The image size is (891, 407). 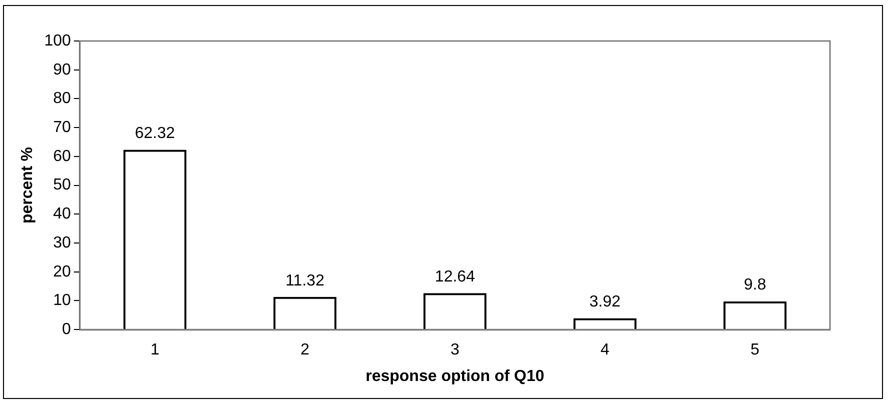 I want to click on x-tick-label: 3, so click(x=455, y=350).